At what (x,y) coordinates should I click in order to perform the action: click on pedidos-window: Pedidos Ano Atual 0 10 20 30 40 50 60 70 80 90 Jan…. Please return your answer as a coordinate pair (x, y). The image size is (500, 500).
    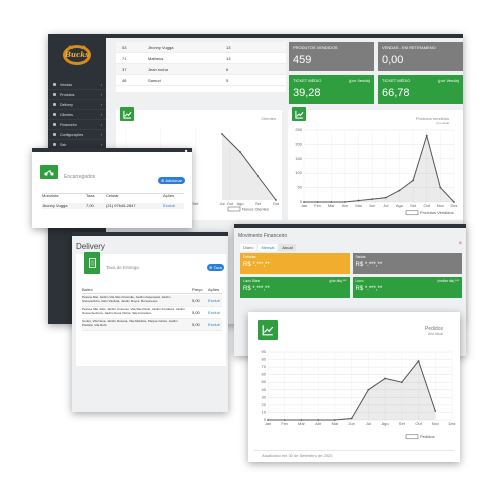
    Looking at the image, I should click on (354, 387).